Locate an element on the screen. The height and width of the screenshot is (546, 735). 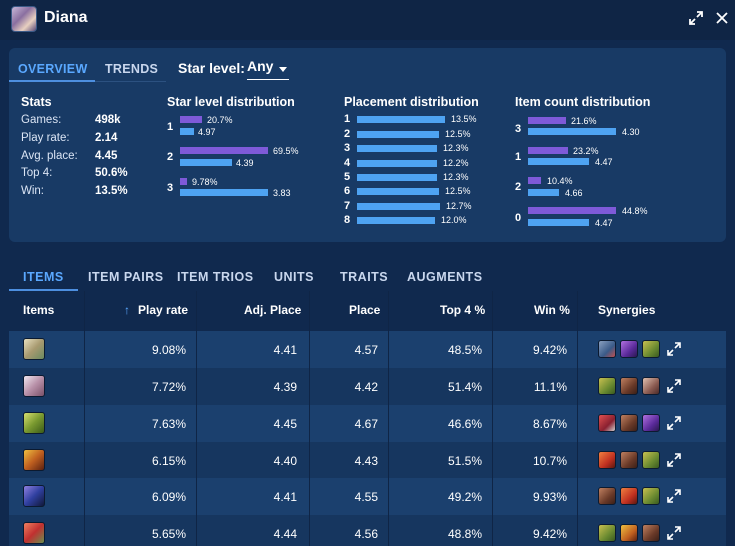
star-avg-value: 4.97 is located at coordinates (207, 132).